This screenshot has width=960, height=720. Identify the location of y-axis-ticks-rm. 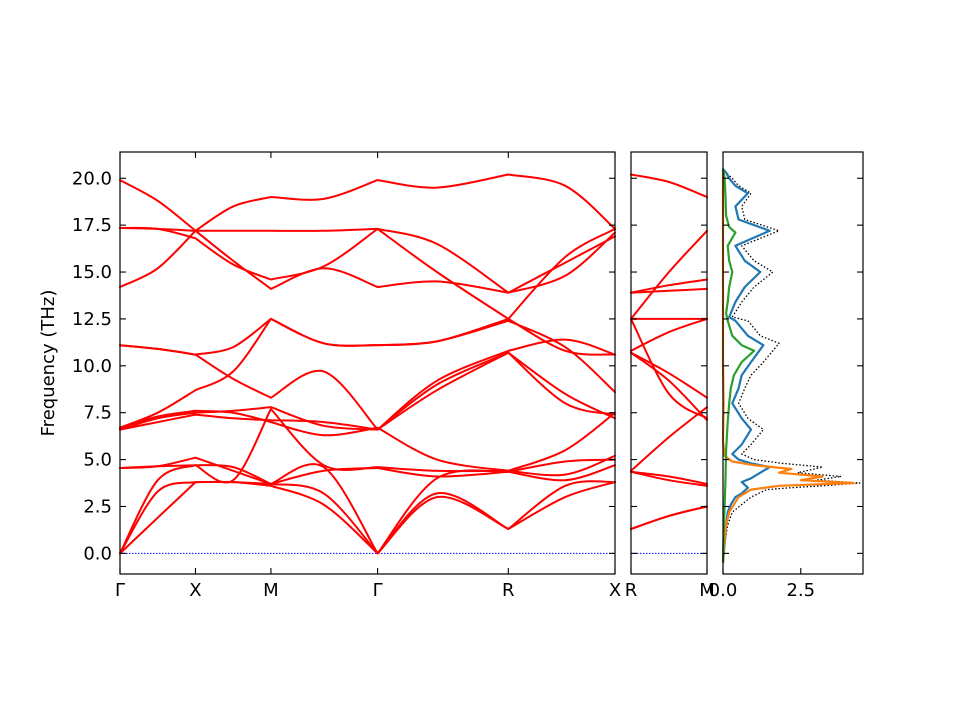
(669, 365).